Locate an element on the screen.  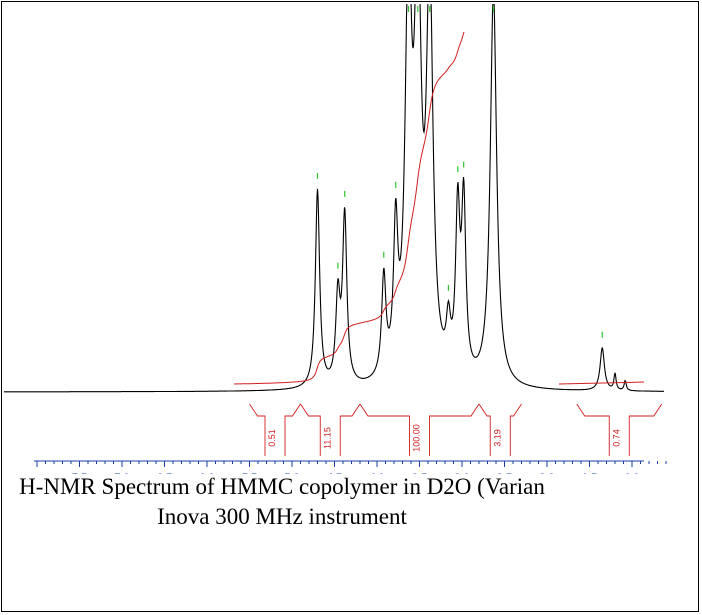
integral-value-0: 0.51 is located at coordinates (272, 438).